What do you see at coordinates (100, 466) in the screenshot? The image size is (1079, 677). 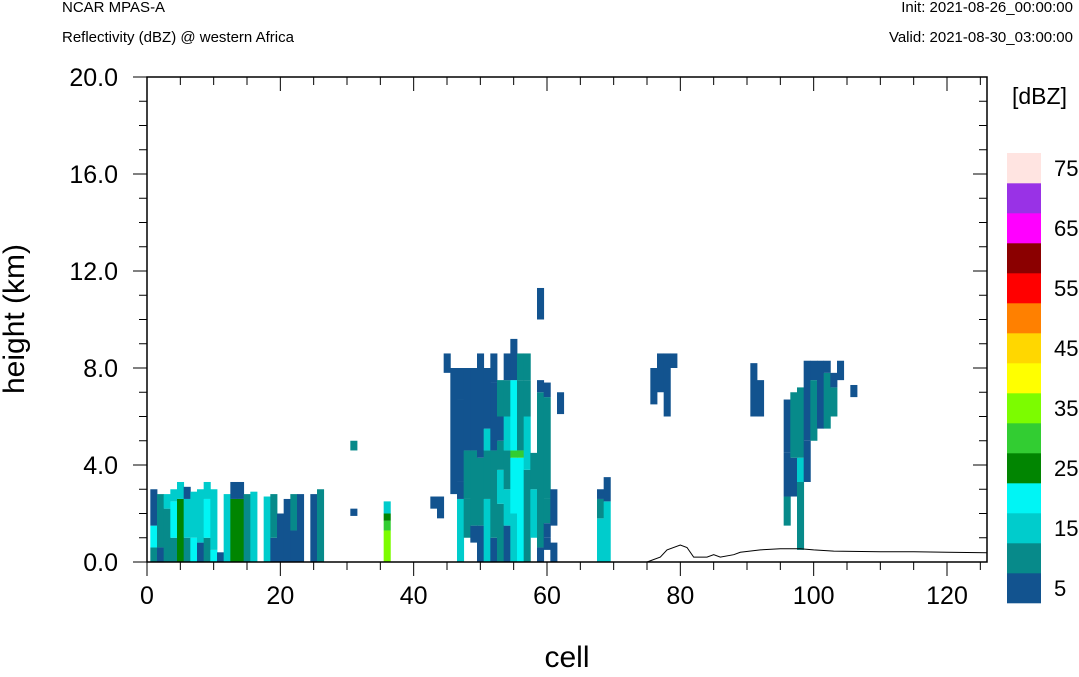 I see `y-tick-label: 4.0` at bounding box center [100, 466].